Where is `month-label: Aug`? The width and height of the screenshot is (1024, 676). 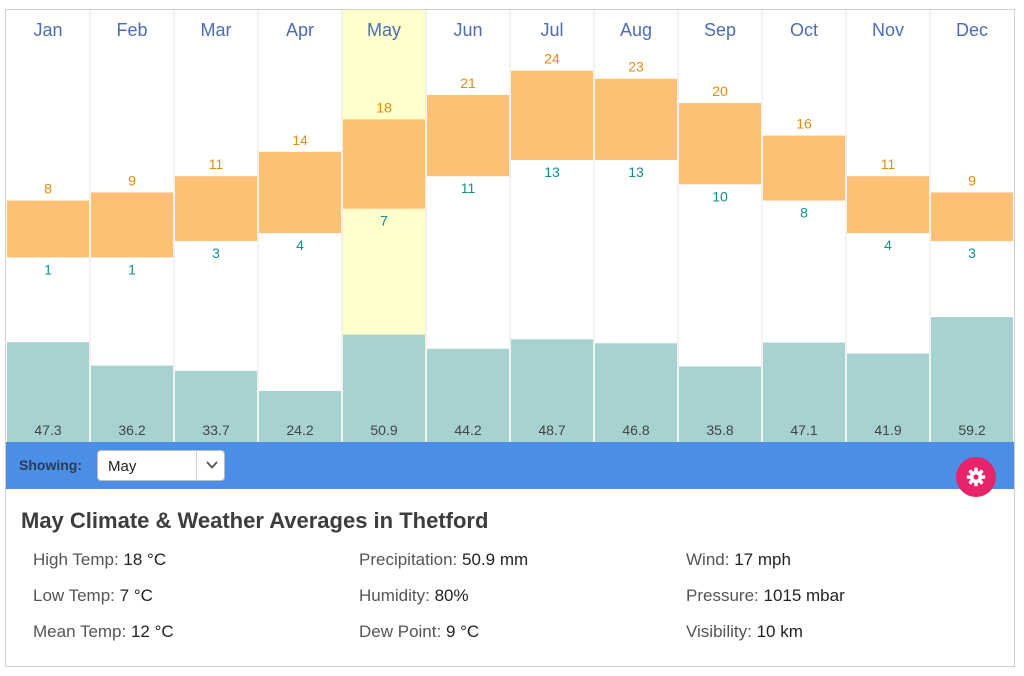 month-label: Aug is located at coordinates (636, 30).